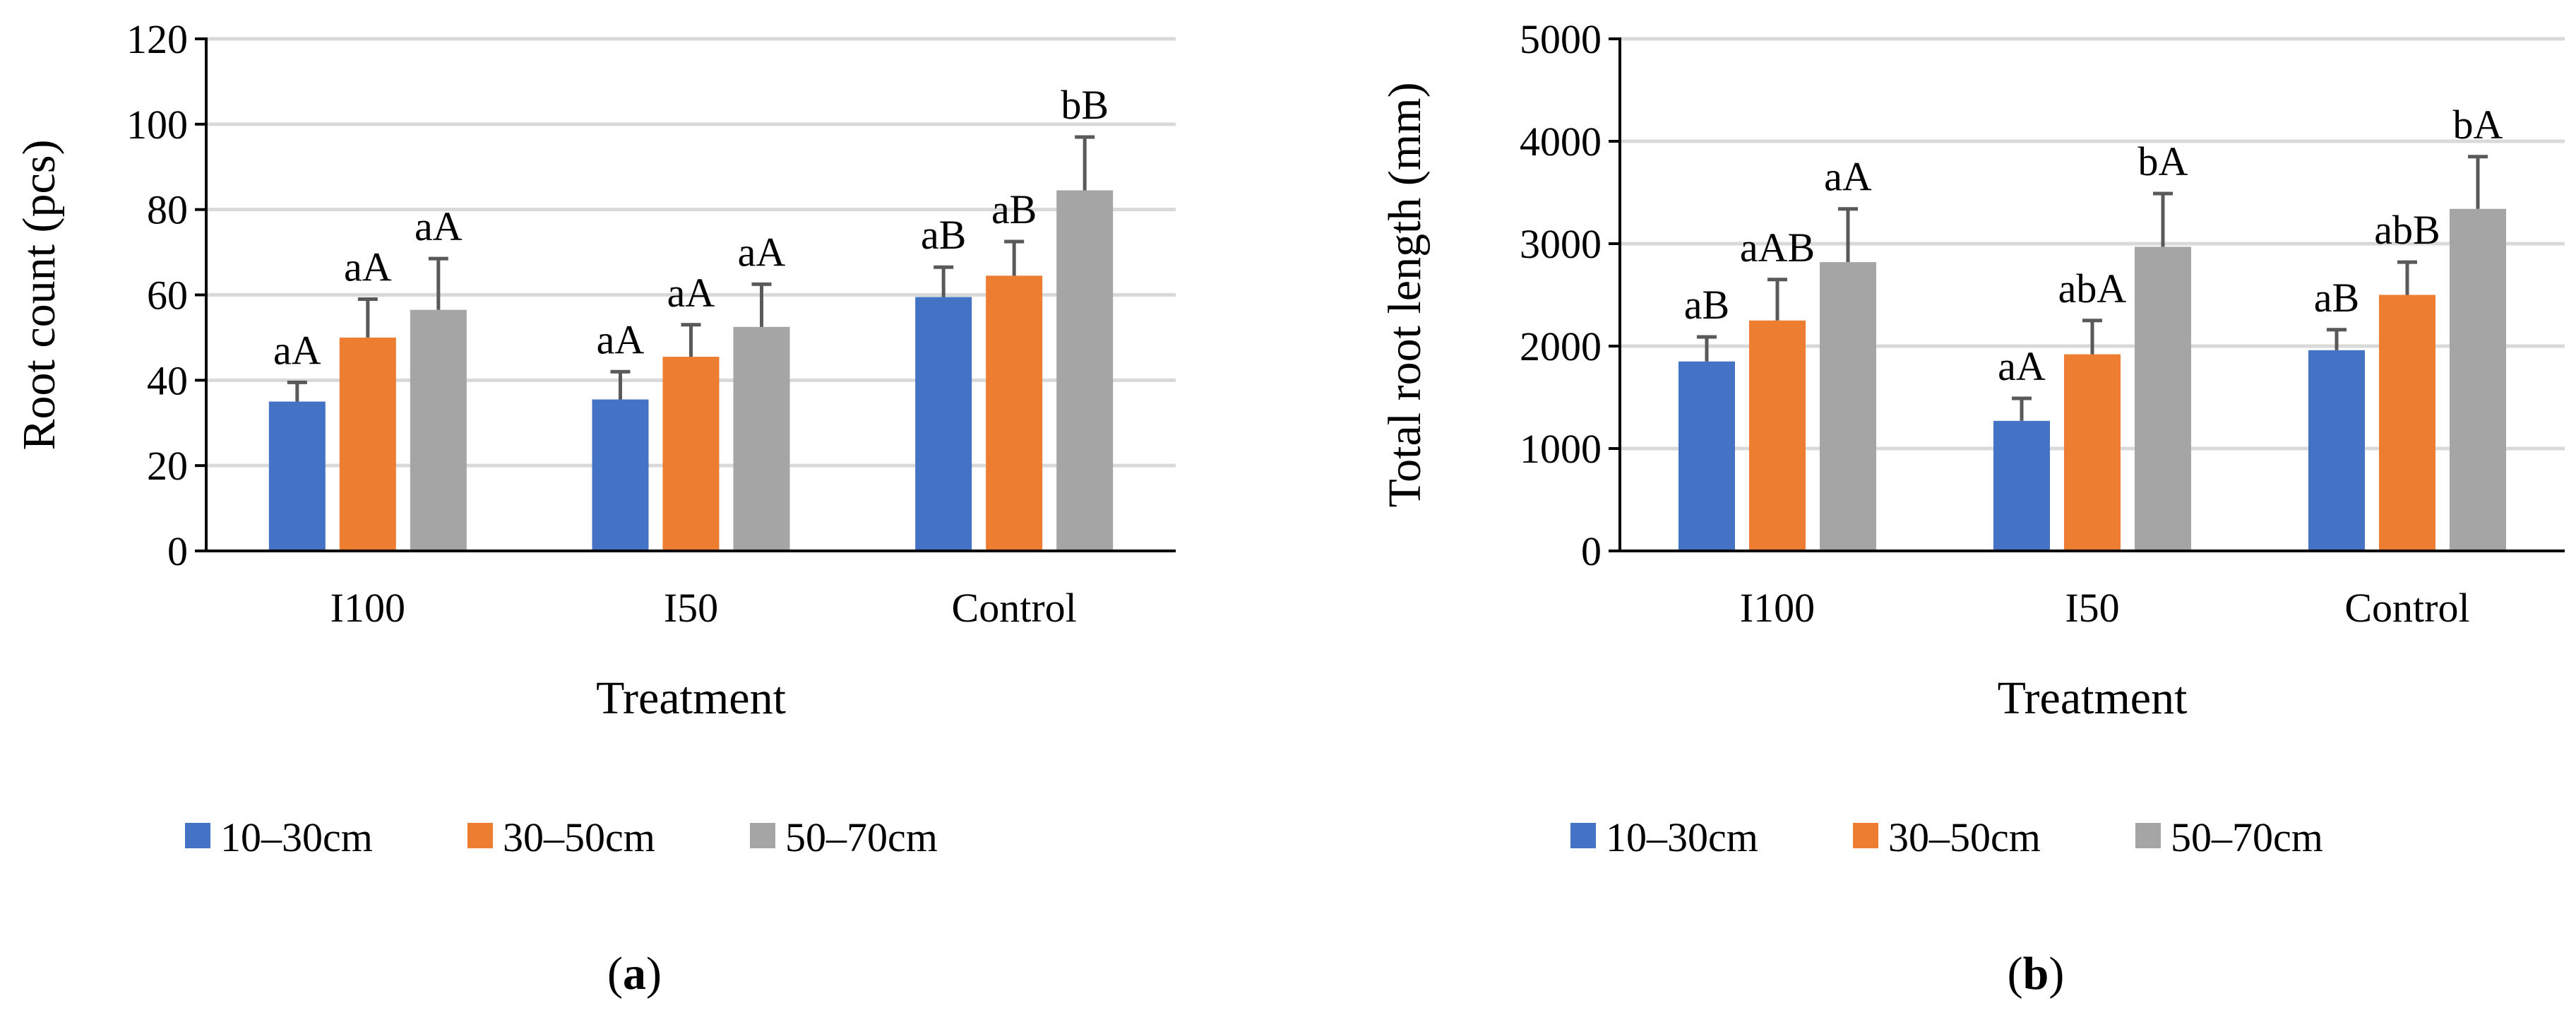 This screenshot has height=1027, width=2576. I want to click on y-tick-label: 60, so click(167, 296).